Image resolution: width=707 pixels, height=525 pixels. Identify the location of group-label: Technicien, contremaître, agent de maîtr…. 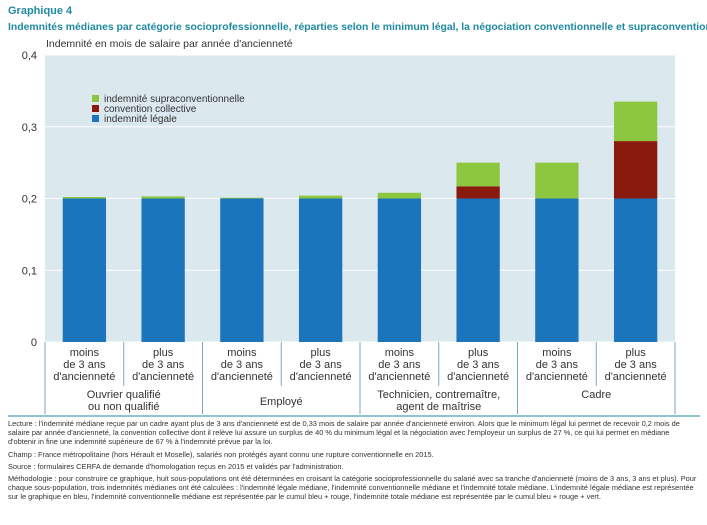
(439, 401).